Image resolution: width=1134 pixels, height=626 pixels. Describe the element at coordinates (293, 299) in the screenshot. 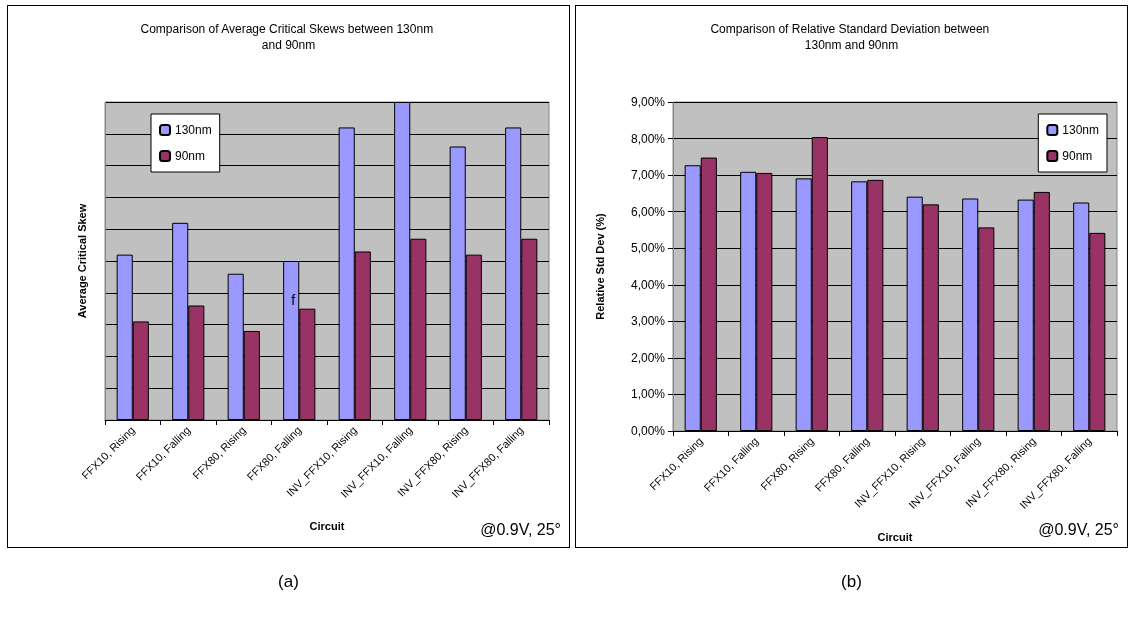

I see `annotation: f` at that location.